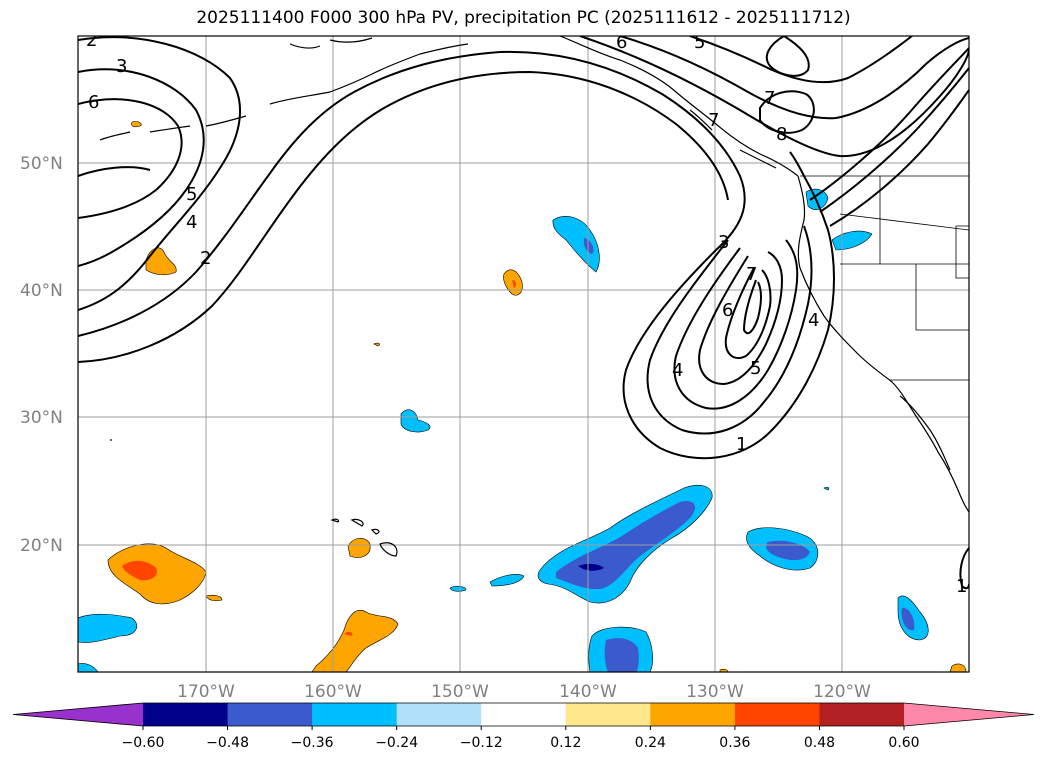  What do you see at coordinates (460, 692) in the screenshot?
I see `lon-tick-label: 150°W` at bounding box center [460, 692].